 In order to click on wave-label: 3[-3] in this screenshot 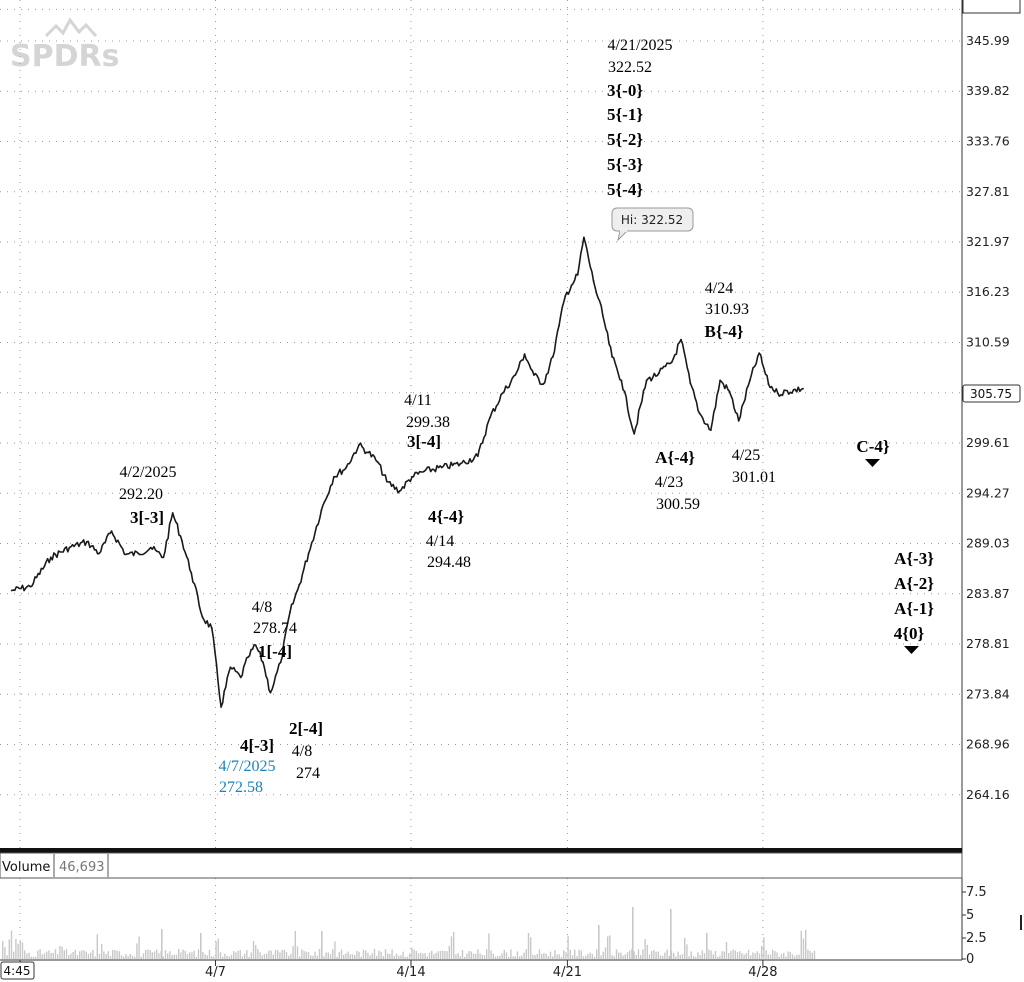, I will do `click(147, 517)`.